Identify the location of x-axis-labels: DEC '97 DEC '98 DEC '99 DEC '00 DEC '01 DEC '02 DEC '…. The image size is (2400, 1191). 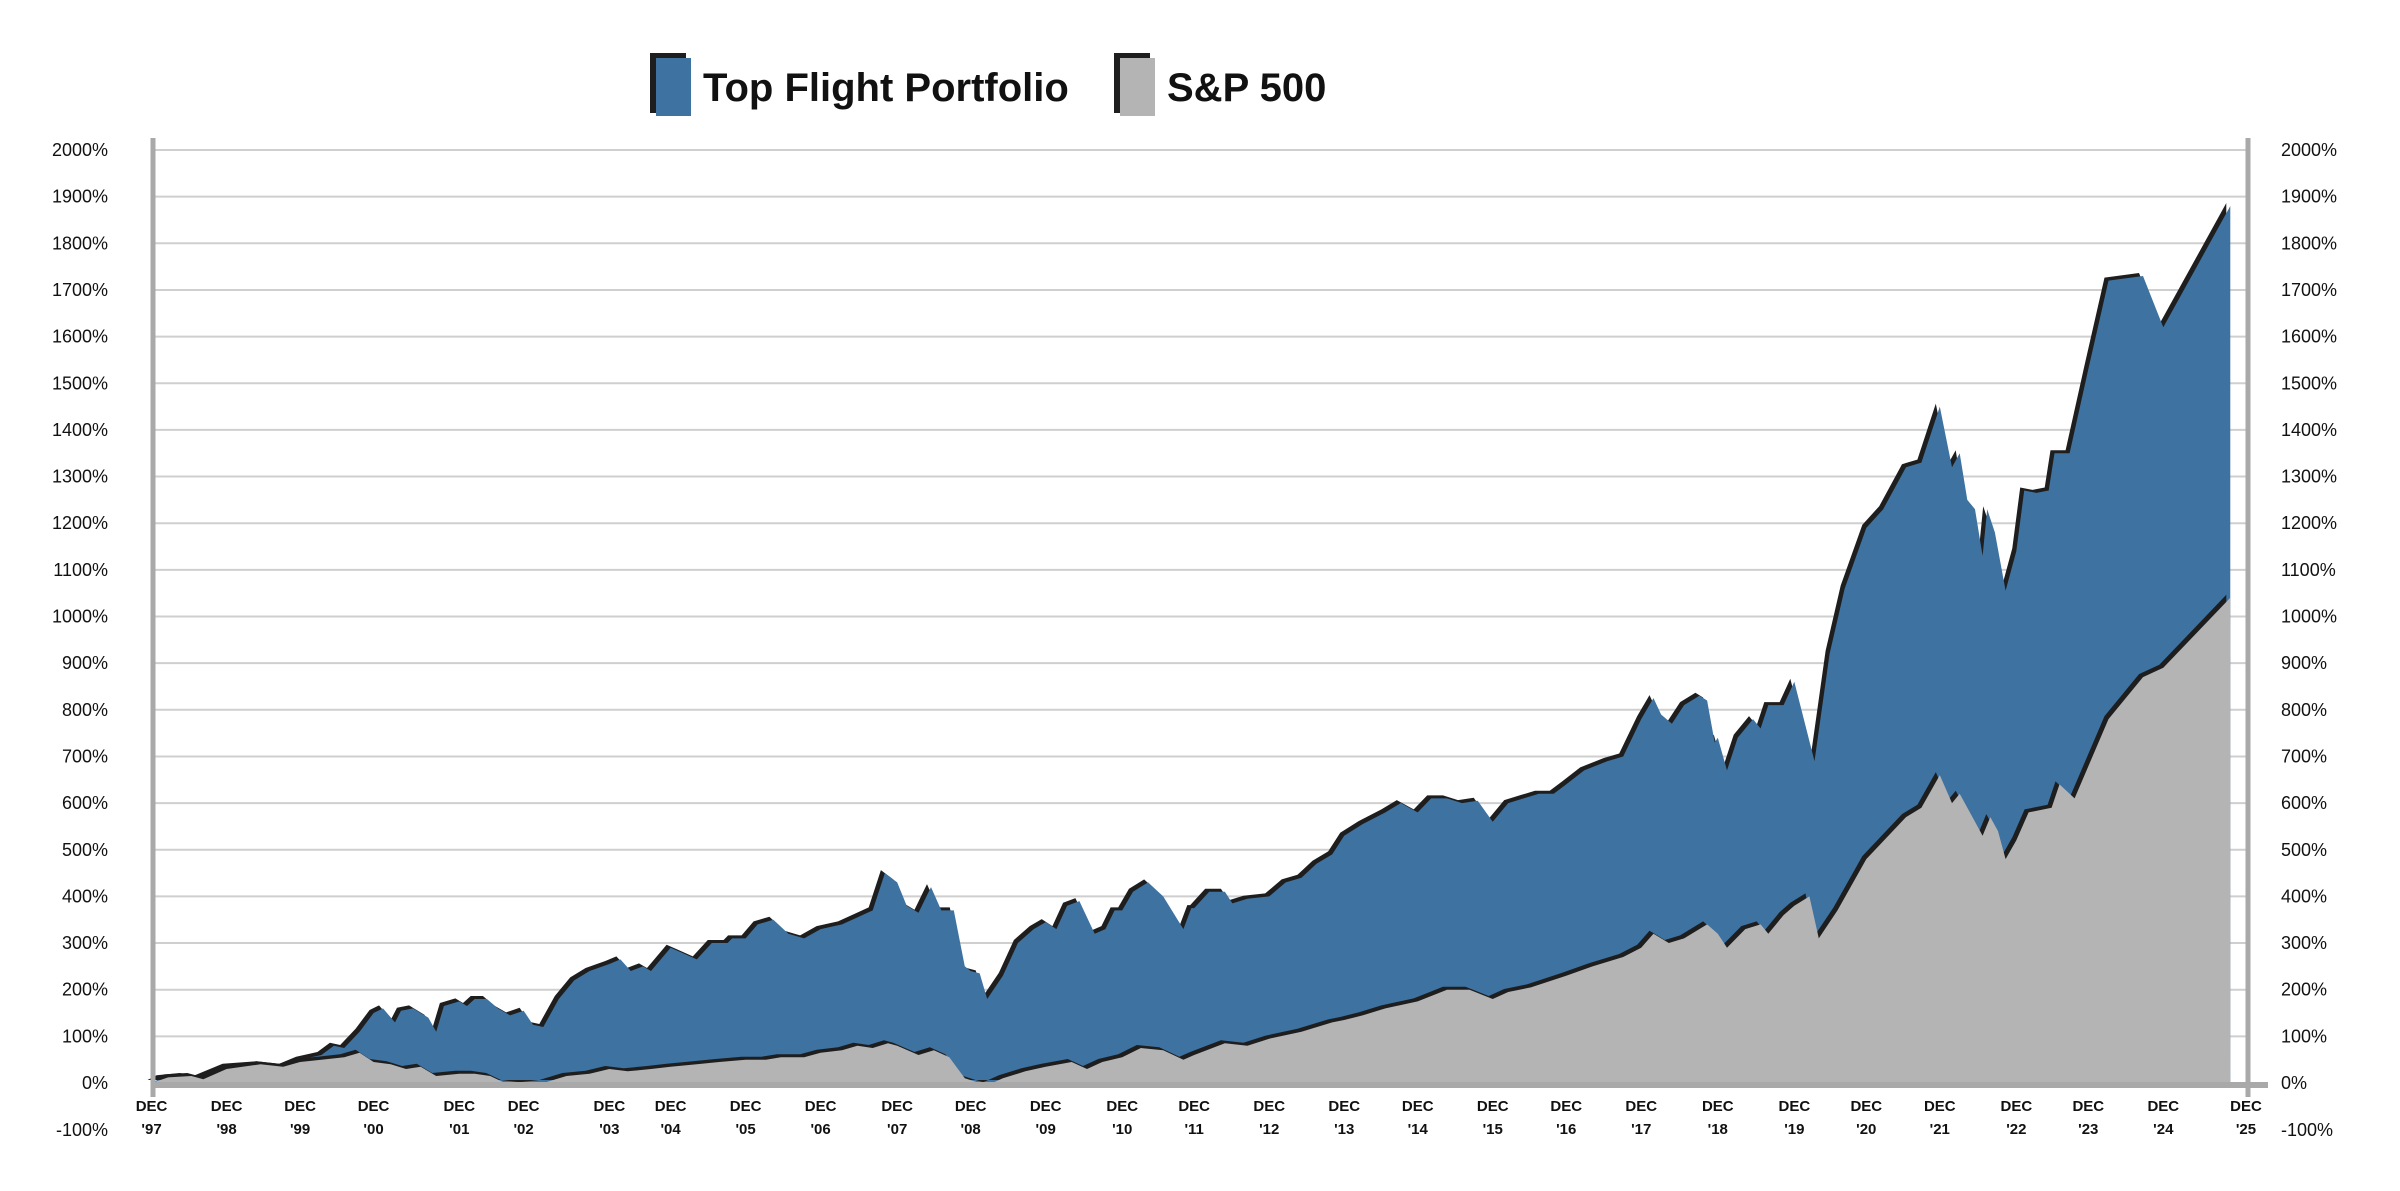
(1199, 1118).